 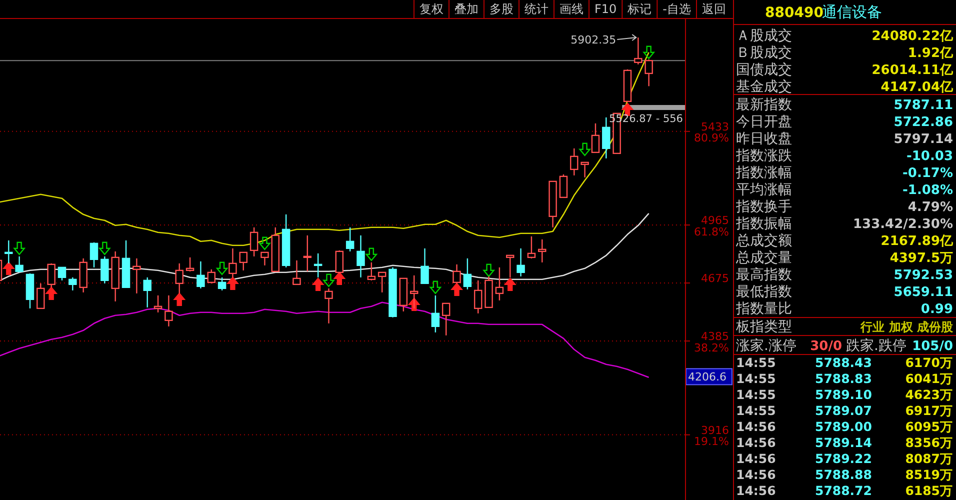 What do you see at coordinates (929, 394) in the screenshot?
I see `text: 4623万` at bounding box center [929, 394].